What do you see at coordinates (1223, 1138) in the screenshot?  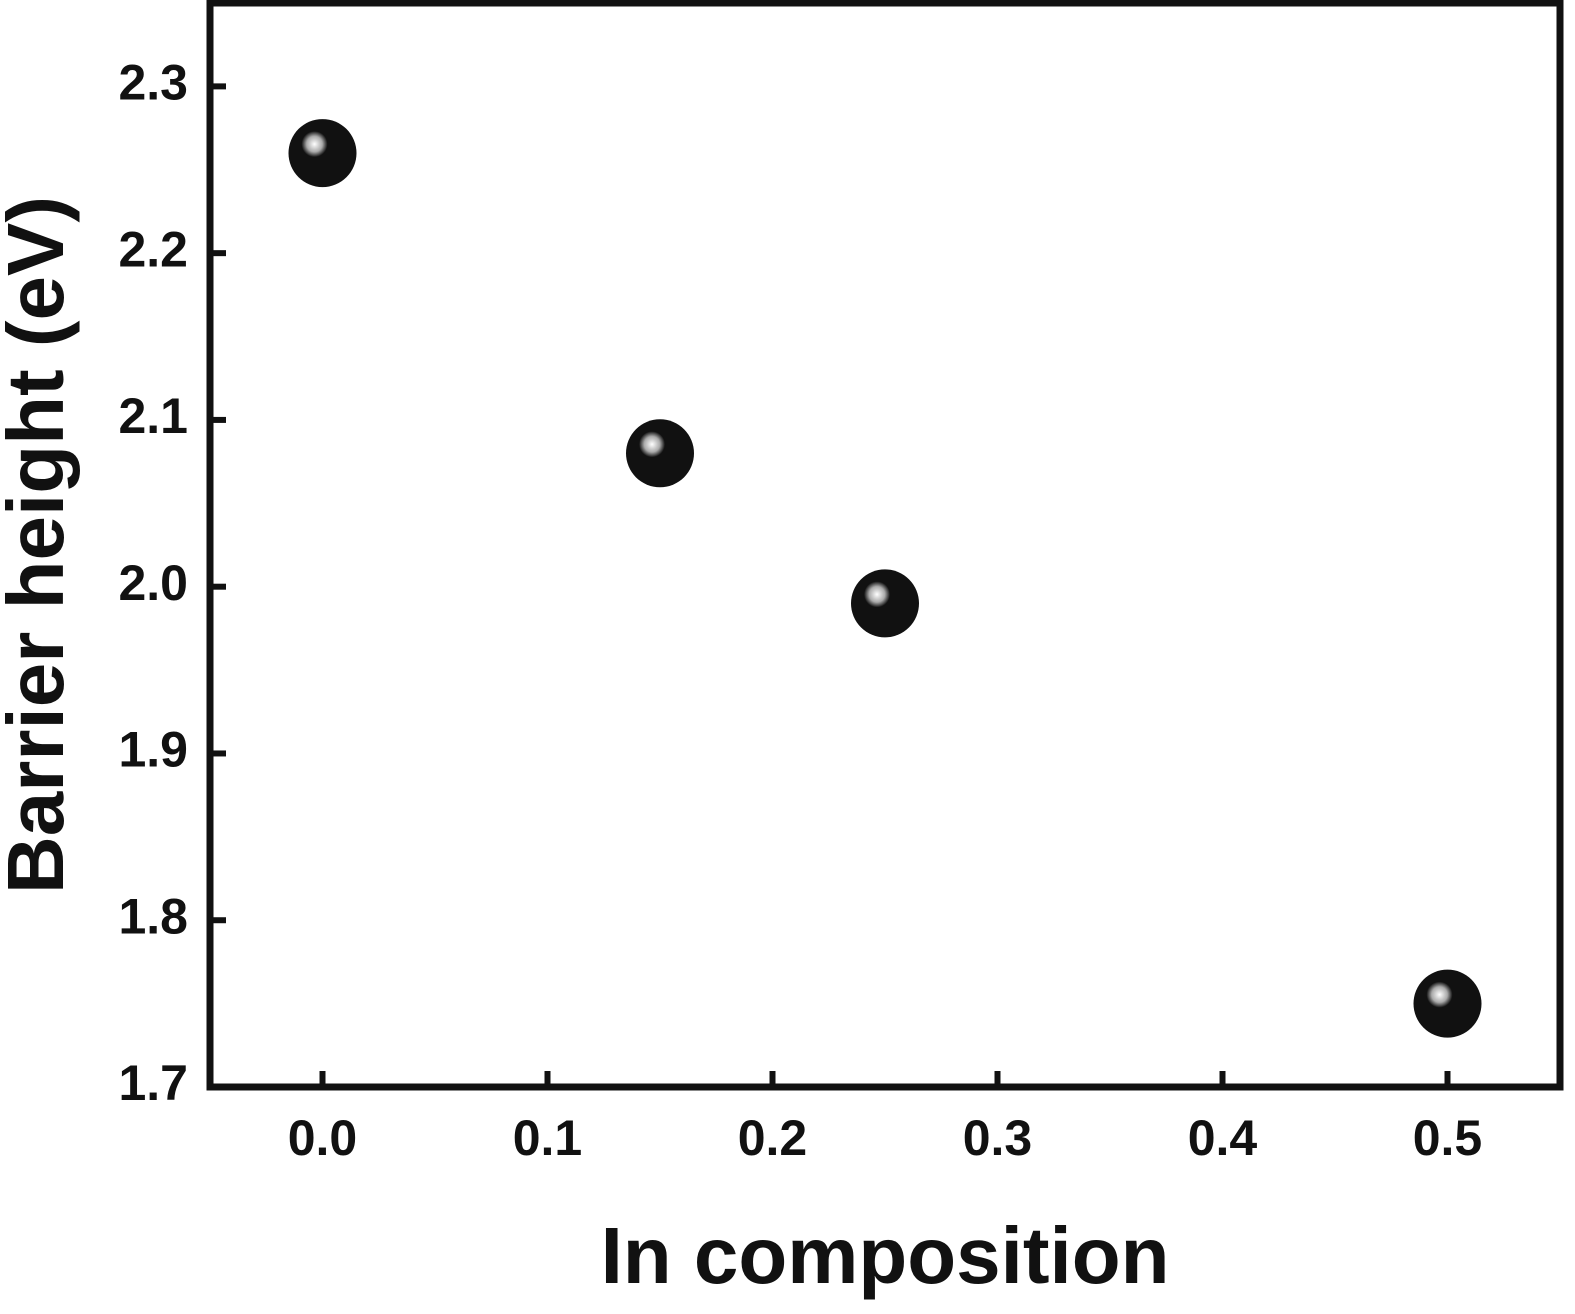 I see `x-tick-label: 0.4` at bounding box center [1223, 1138].